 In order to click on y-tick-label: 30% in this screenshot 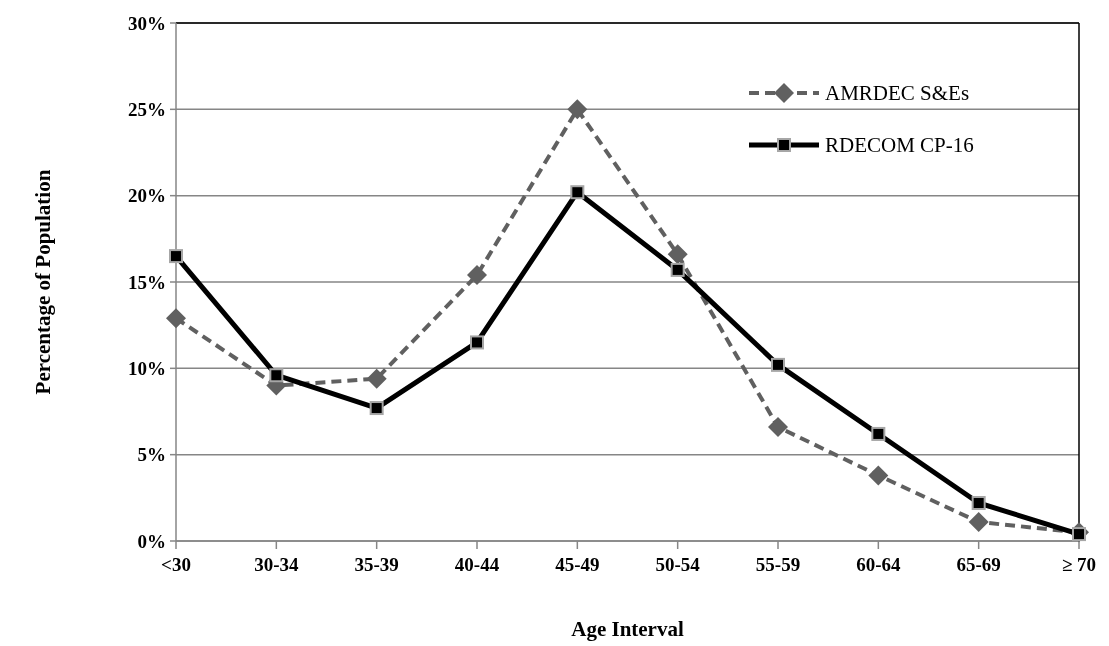, I will do `click(147, 23)`.